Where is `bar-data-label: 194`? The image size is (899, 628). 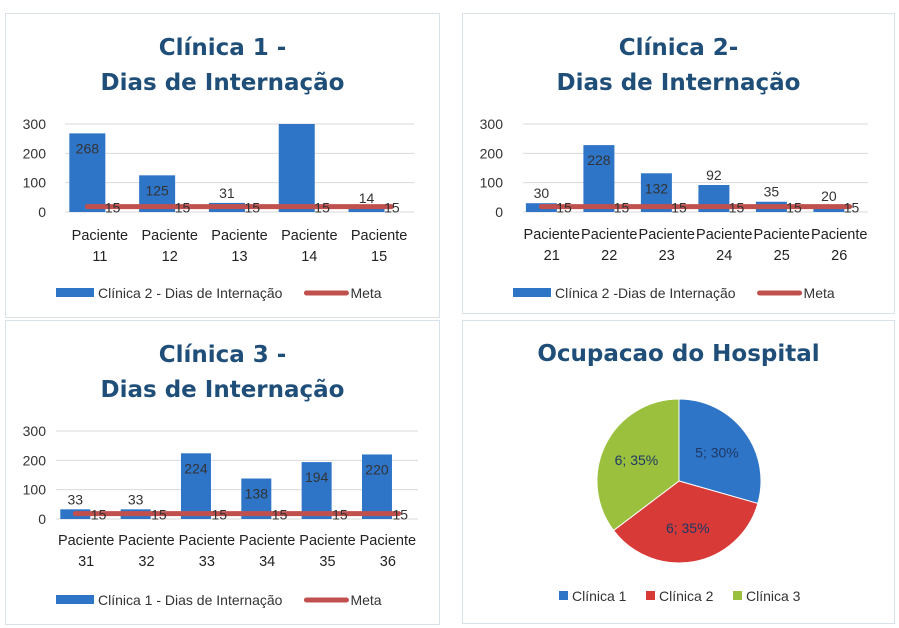
bar-data-label: 194 is located at coordinates (317, 477).